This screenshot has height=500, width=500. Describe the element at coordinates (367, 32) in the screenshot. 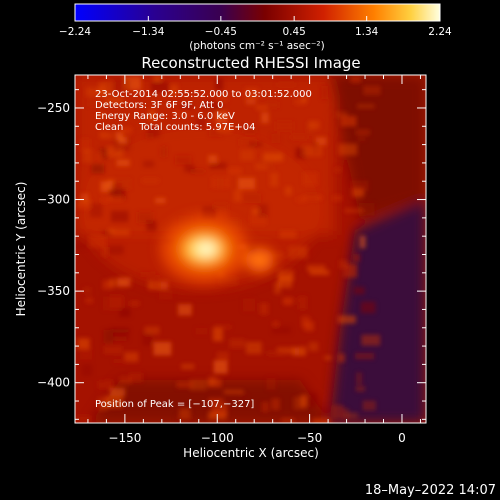

I see `colorbar-tick-label: 1.34` at that location.